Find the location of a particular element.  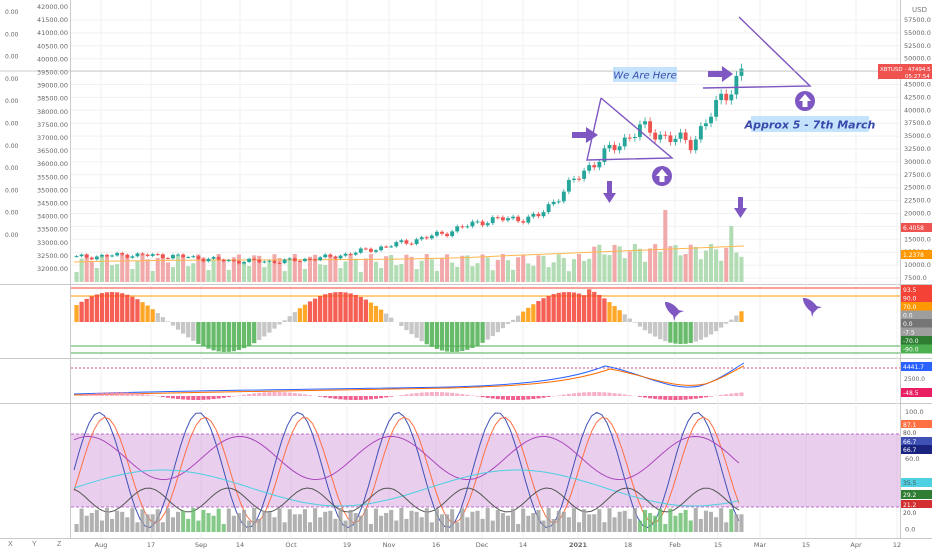

toolbar-button-y: Y is located at coordinates (34, 544).